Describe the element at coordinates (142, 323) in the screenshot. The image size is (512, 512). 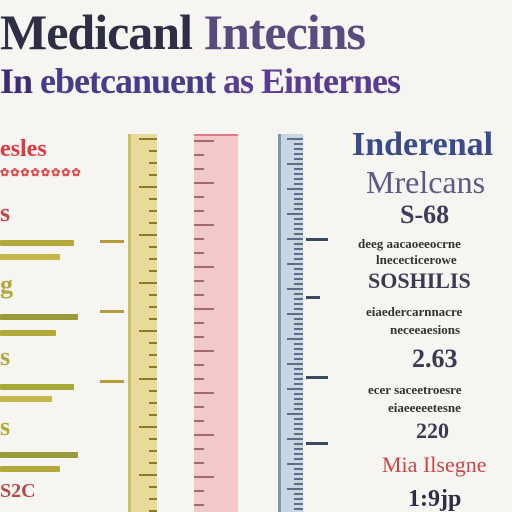
I see `yellow-ruler` at that location.